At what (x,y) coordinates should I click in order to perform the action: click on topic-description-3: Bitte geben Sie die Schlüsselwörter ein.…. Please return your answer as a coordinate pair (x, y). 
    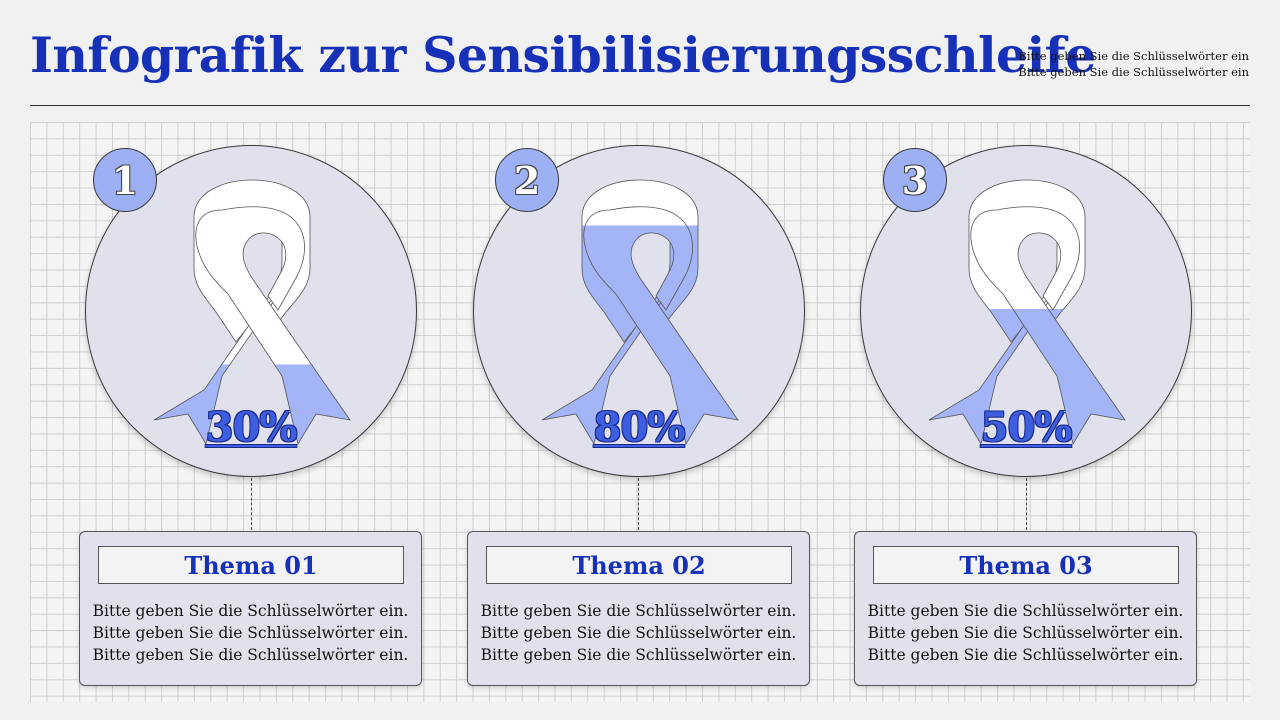
    Looking at the image, I should click on (1025, 633).